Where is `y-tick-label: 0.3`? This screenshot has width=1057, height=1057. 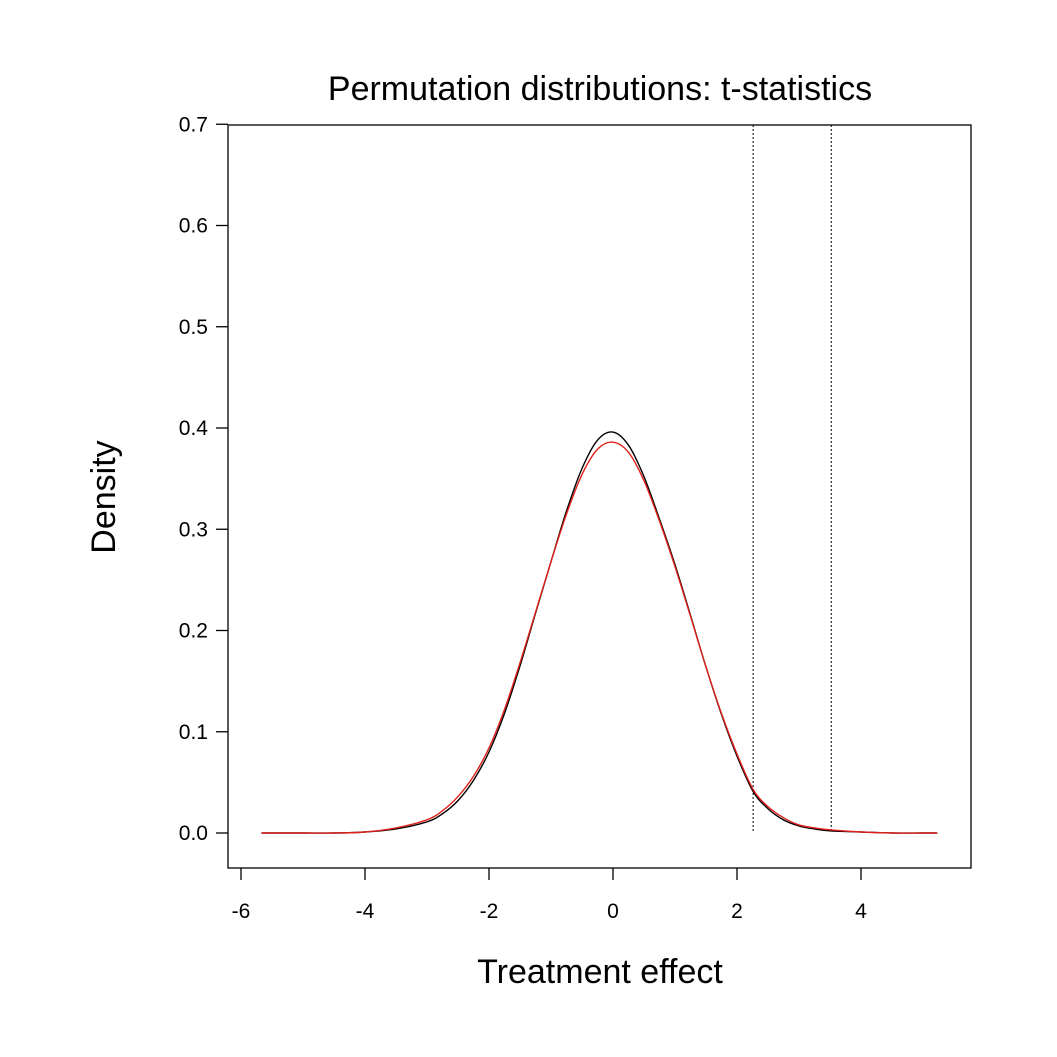 y-tick-label: 0.3 is located at coordinates (193, 529).